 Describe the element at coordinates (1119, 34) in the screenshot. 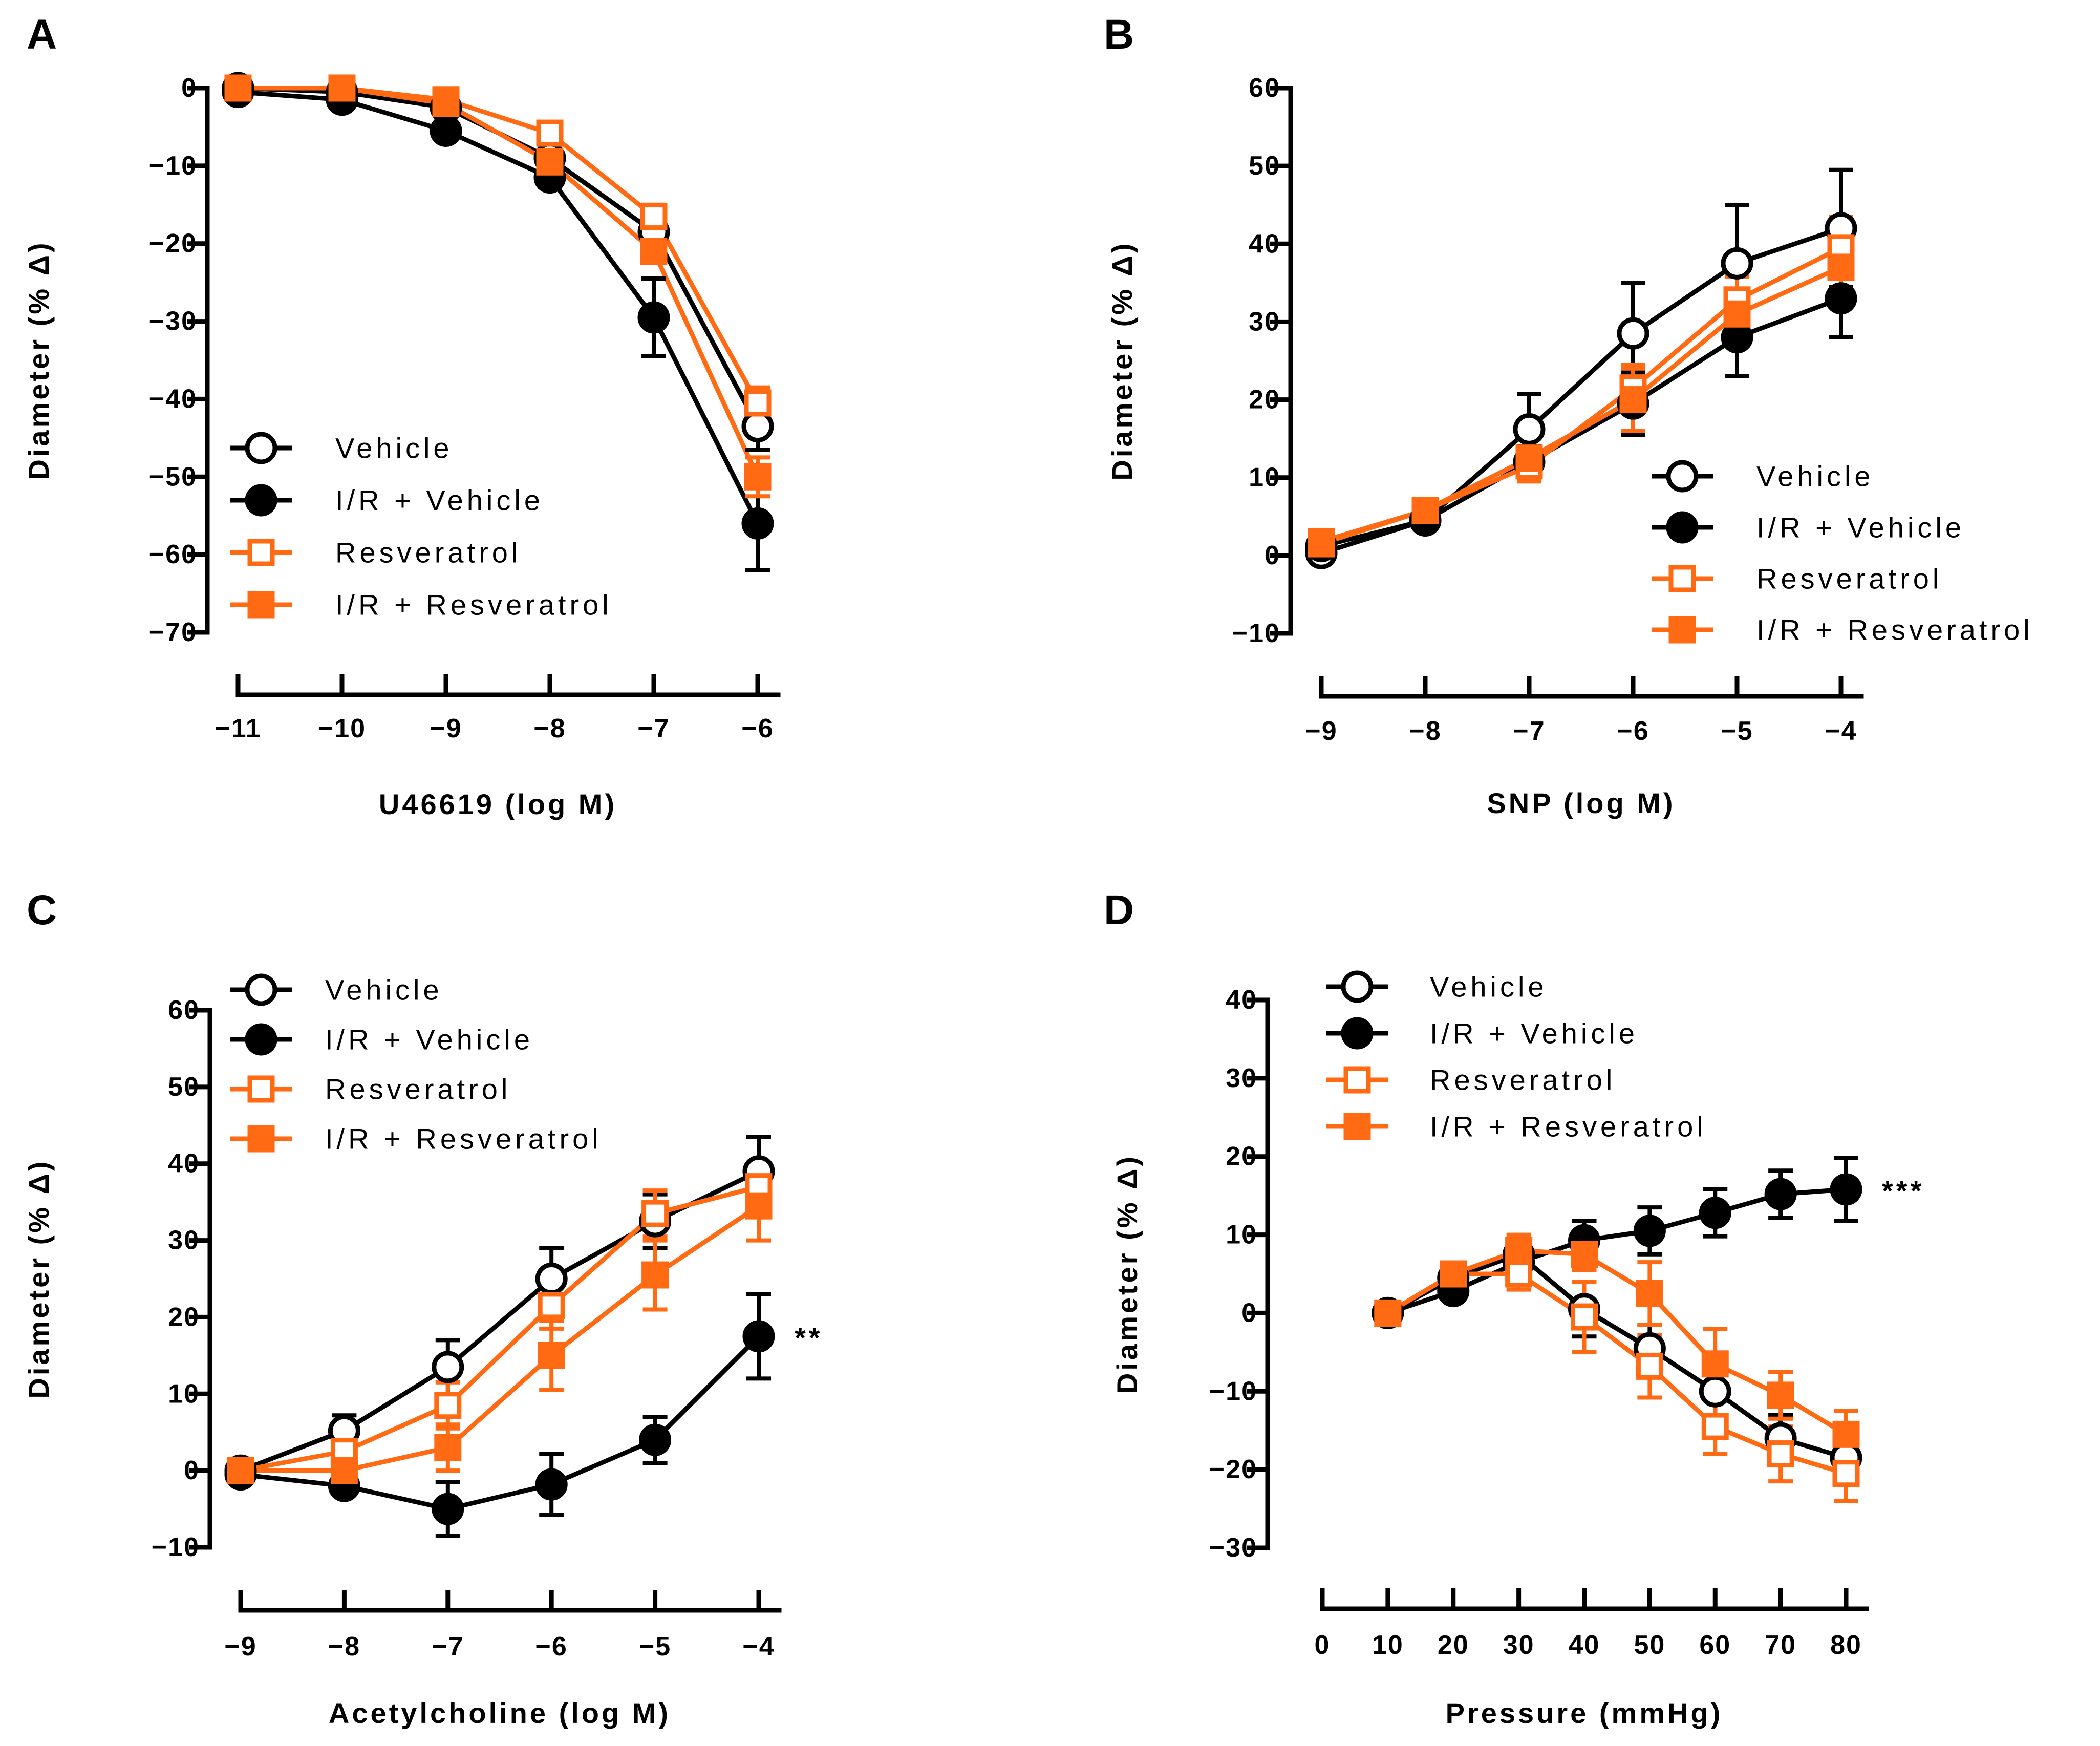

I see `panel-b-letter: B` at that location.